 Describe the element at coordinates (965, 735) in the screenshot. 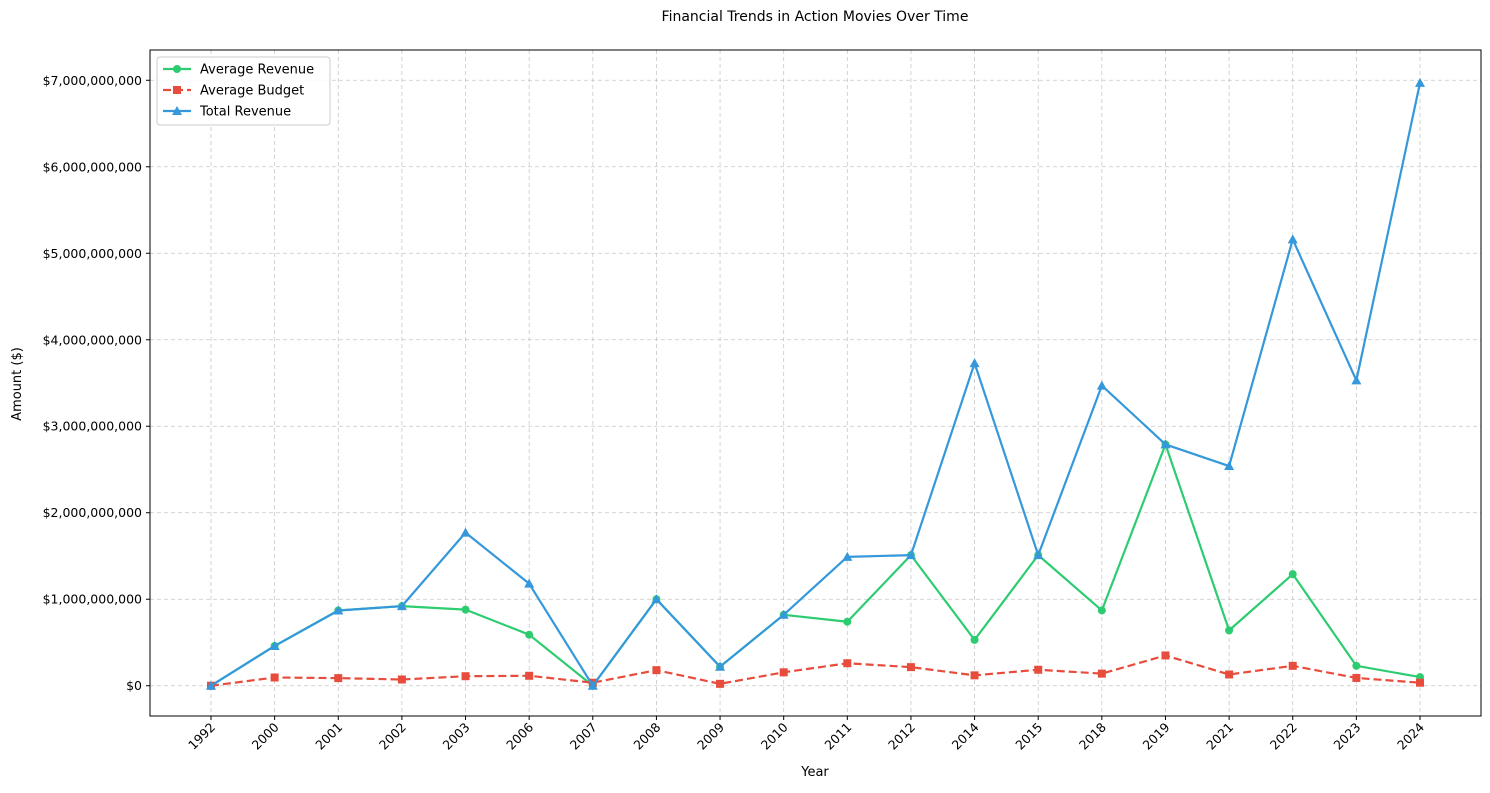

I see `x-tick-label: 2014` at that location.